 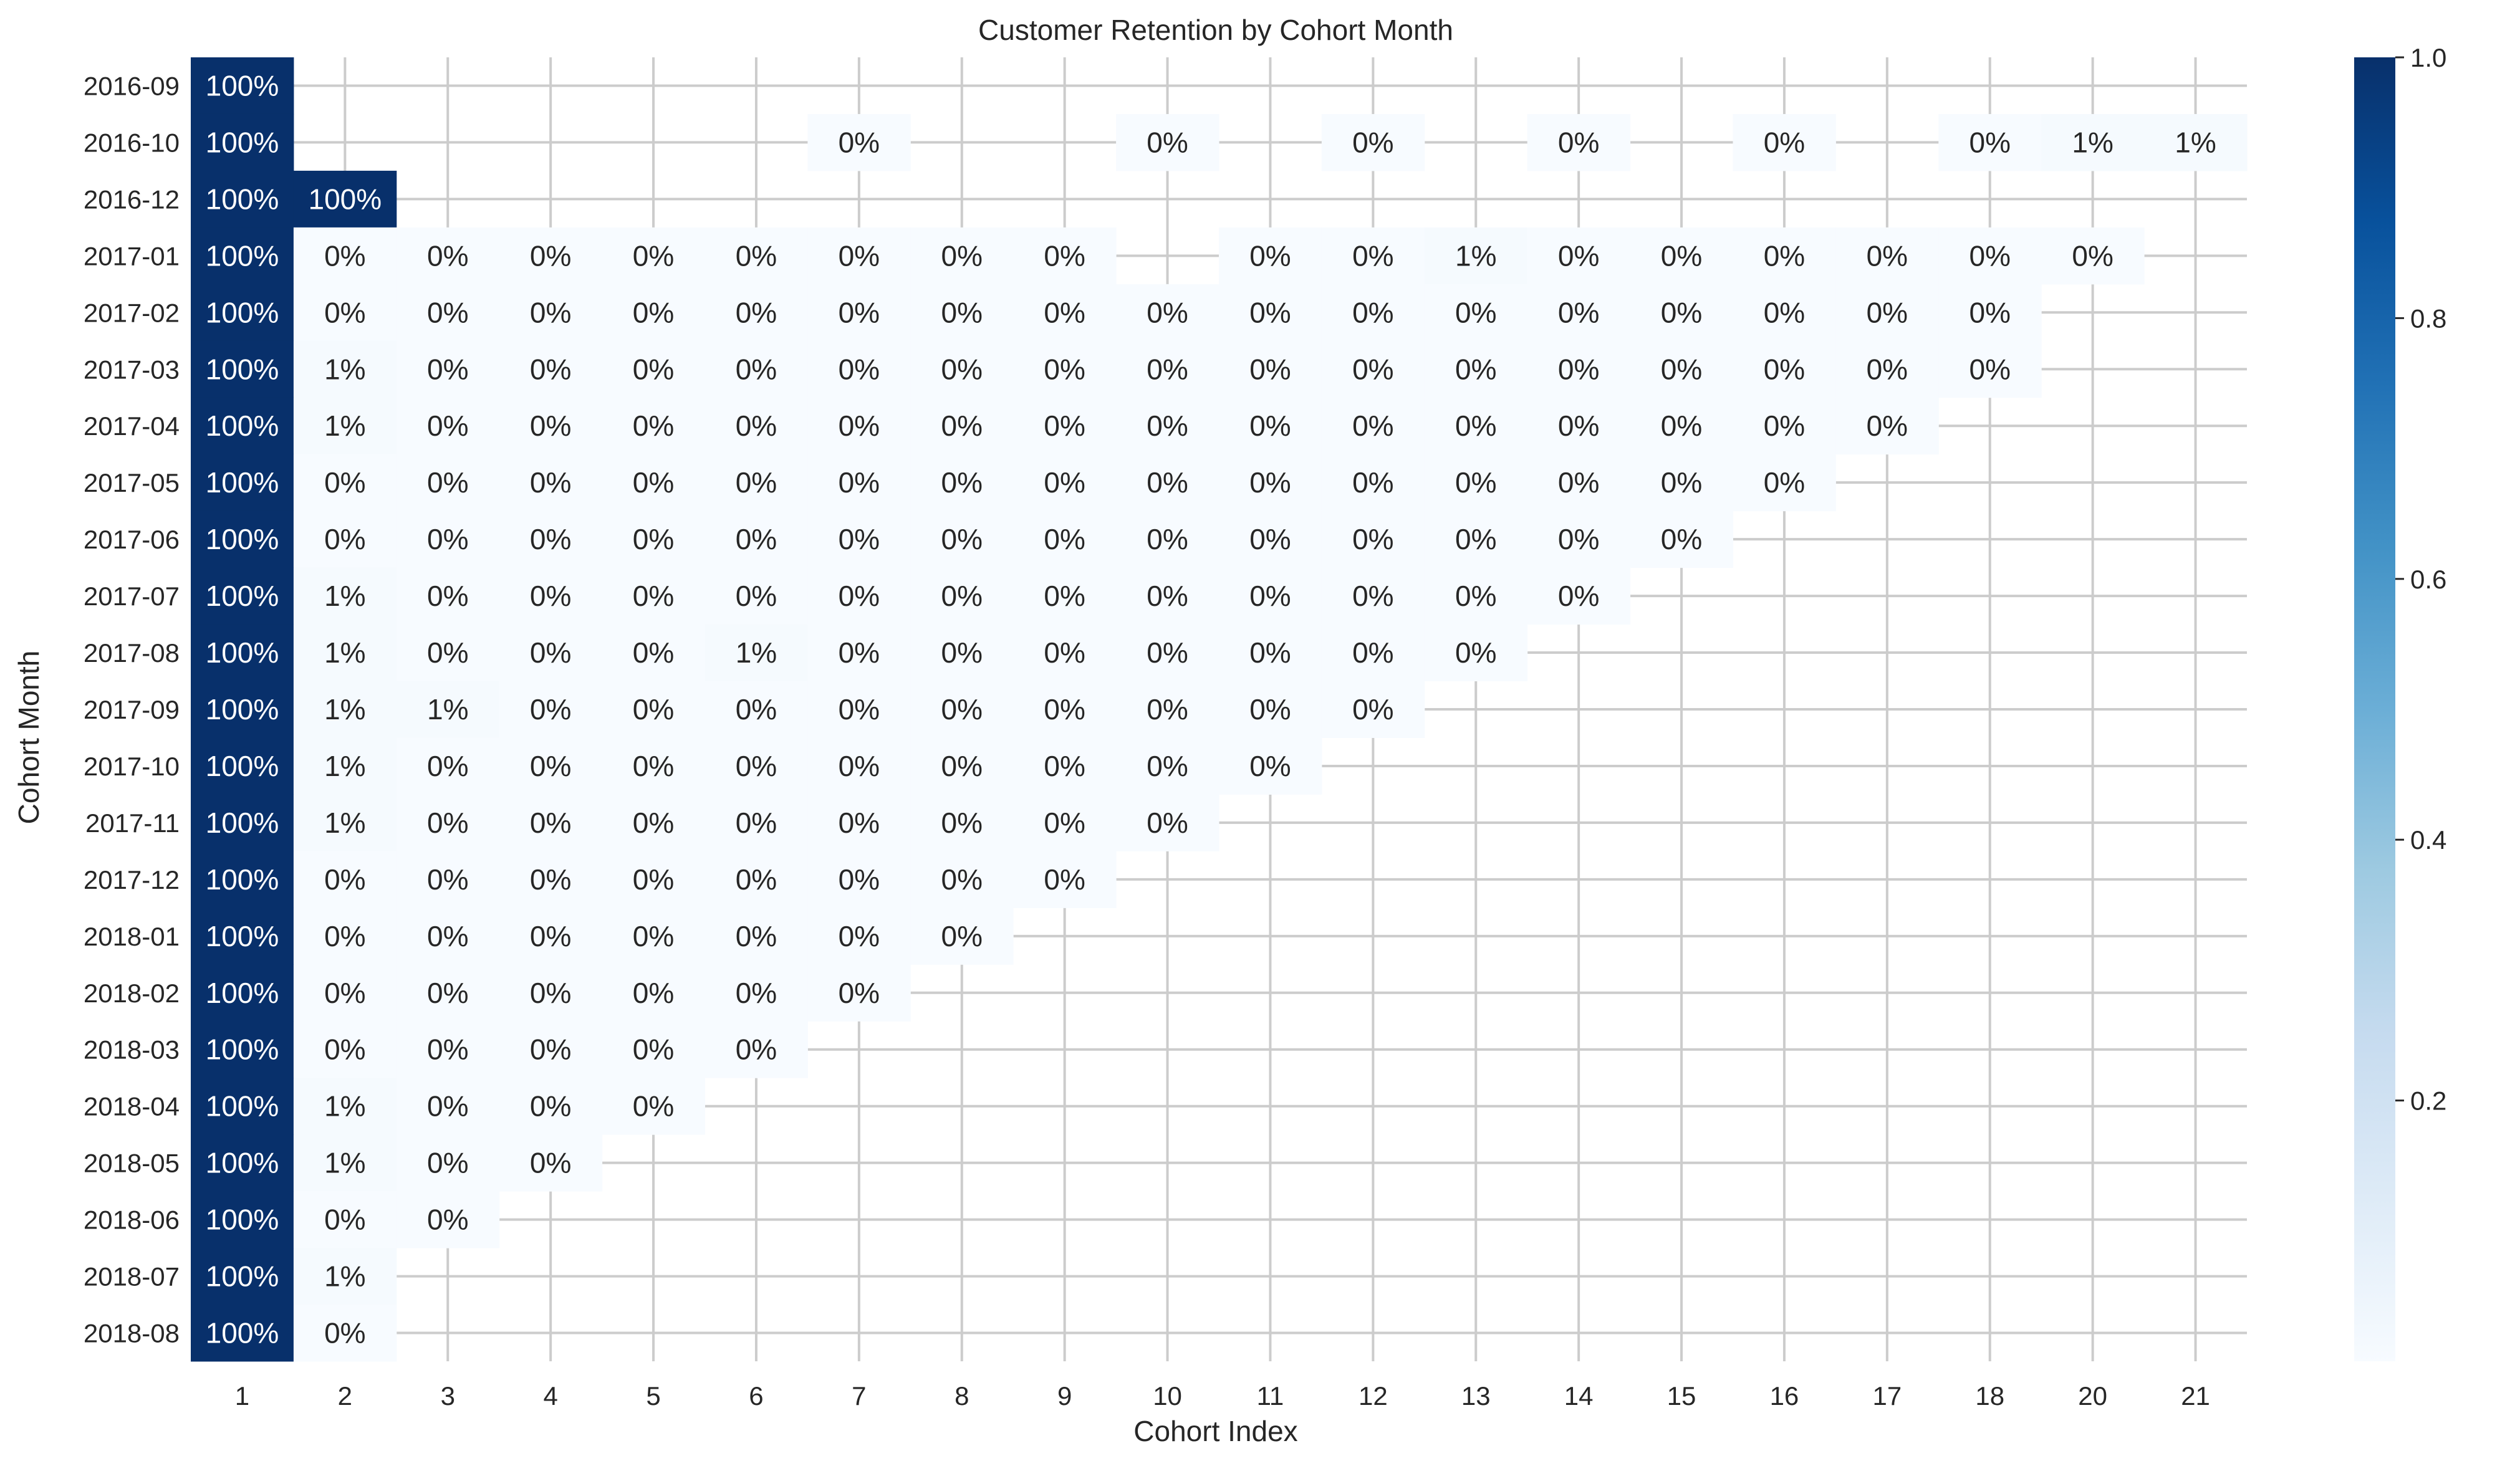 What do you see at coordinates (2400, 702) in the screenshot?
I see `colorbar: 0.2 0.4 0.6 0.8 1.0` at bounding box center [2400, 702].